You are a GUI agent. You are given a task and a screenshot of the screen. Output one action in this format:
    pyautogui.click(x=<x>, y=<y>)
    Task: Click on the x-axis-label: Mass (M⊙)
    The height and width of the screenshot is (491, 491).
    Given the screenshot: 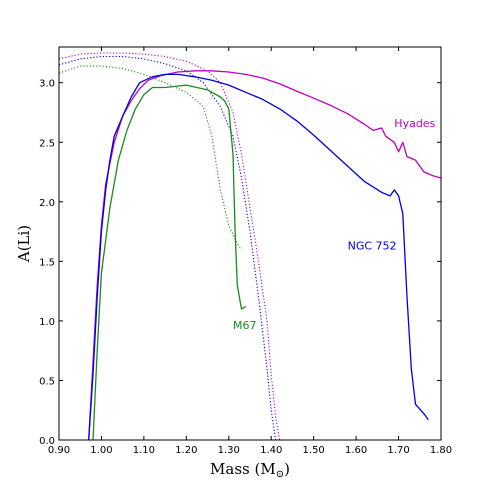 What is the action you would take?
    pyautogui.click(x=250, y=470)
    